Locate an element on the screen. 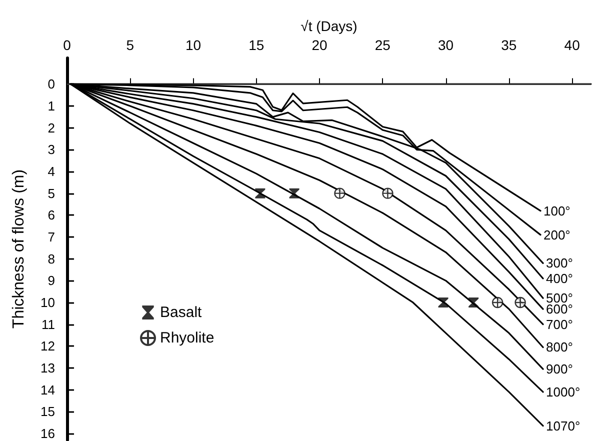 The height and width of the screenshot is (441, 595). y-tick-label: 11 is located at coordinates (48, 324).